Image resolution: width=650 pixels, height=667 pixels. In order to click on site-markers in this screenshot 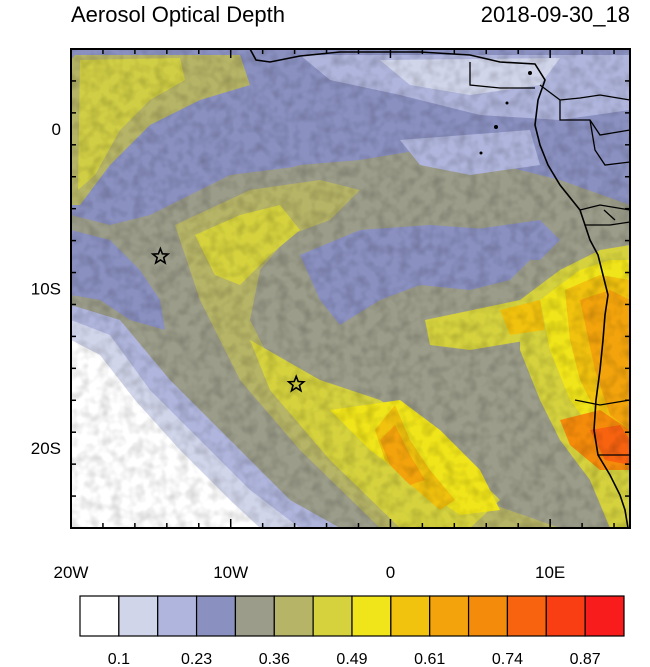, I will do `click(228, 319)`.